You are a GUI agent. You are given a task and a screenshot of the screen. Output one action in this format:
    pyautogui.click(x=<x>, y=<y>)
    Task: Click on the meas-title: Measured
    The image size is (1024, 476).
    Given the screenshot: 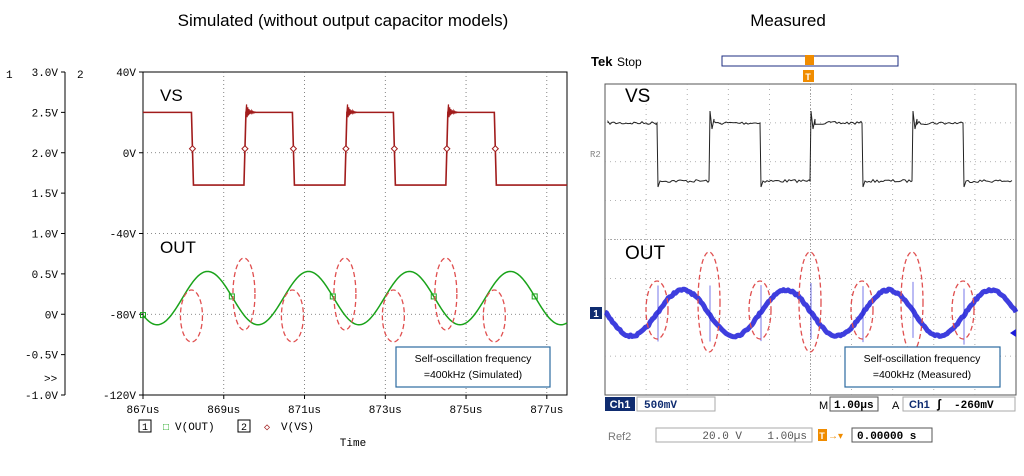 What is the action you would take?
    pyautogui.click(x=788, y=20)
    